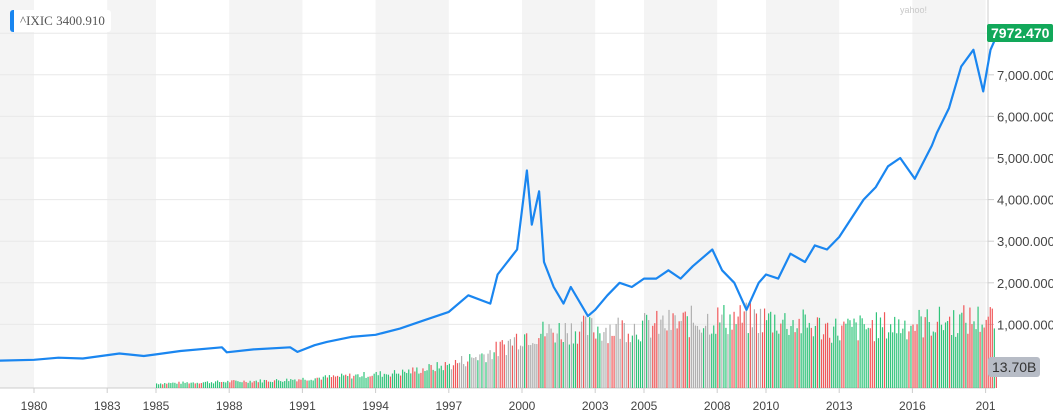  What do you see at coordinates (595, 406) in the screenshot?
I see `x-tick-label: 2003` at bounding box center [595, 406].